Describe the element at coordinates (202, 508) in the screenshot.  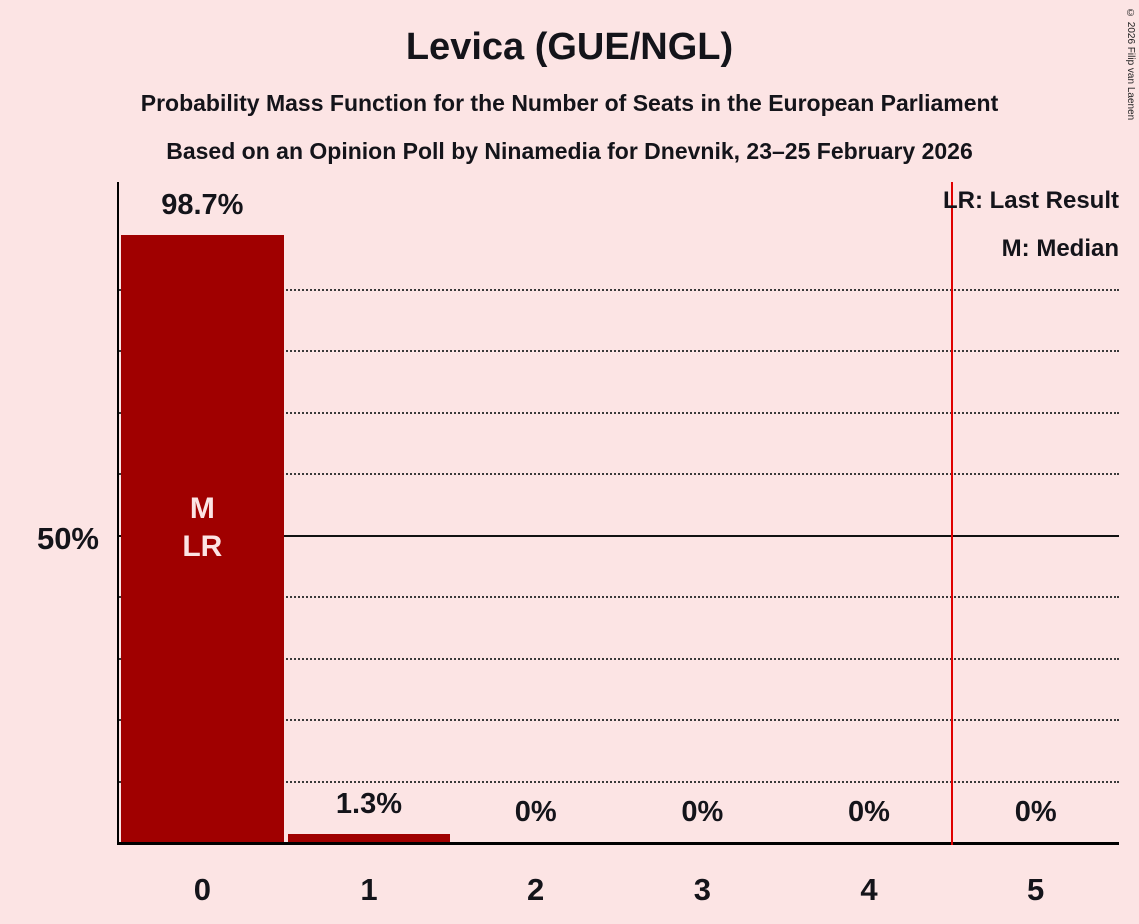
I see `annotation-line-m: M` at that location.